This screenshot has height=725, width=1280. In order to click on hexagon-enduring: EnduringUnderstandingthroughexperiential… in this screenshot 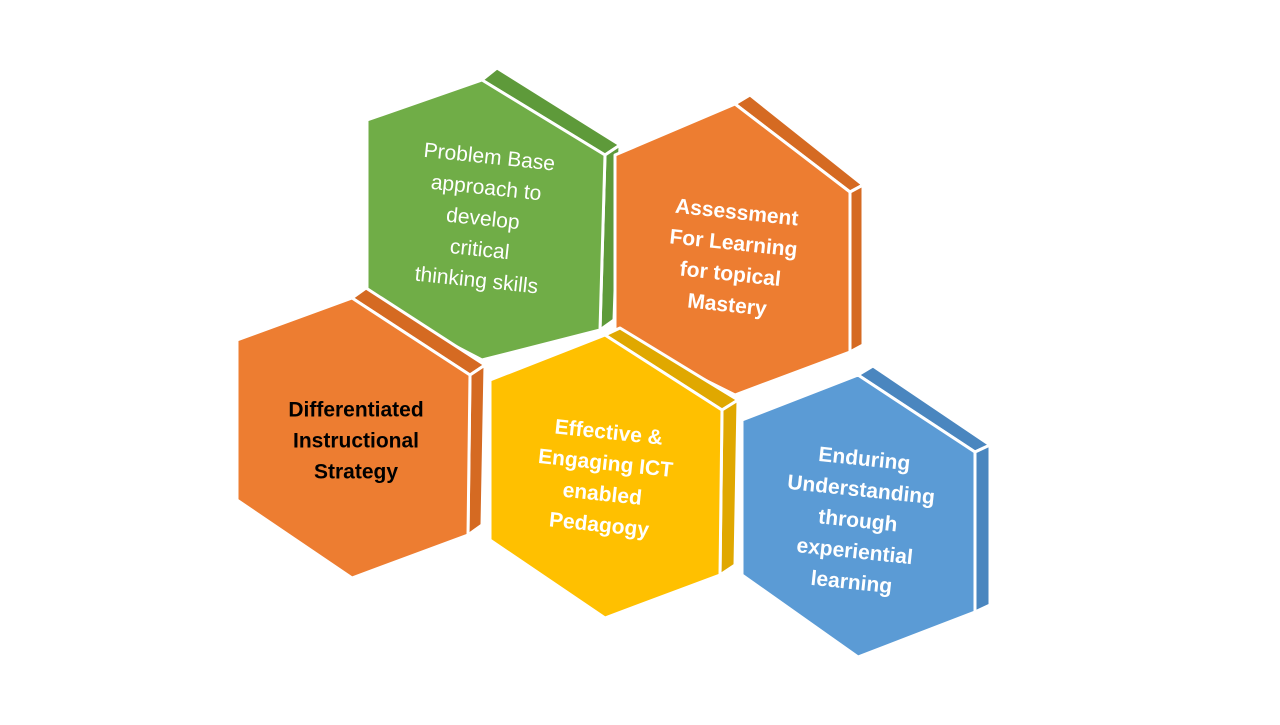, I will do `click(866, 511)`.